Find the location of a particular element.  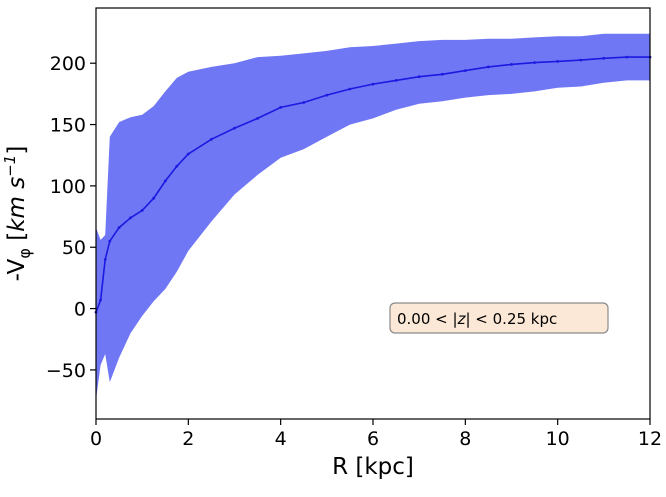

annotation-text: 0.00 < |z| < 0.25 kpc is located at coordinates (477, 319).